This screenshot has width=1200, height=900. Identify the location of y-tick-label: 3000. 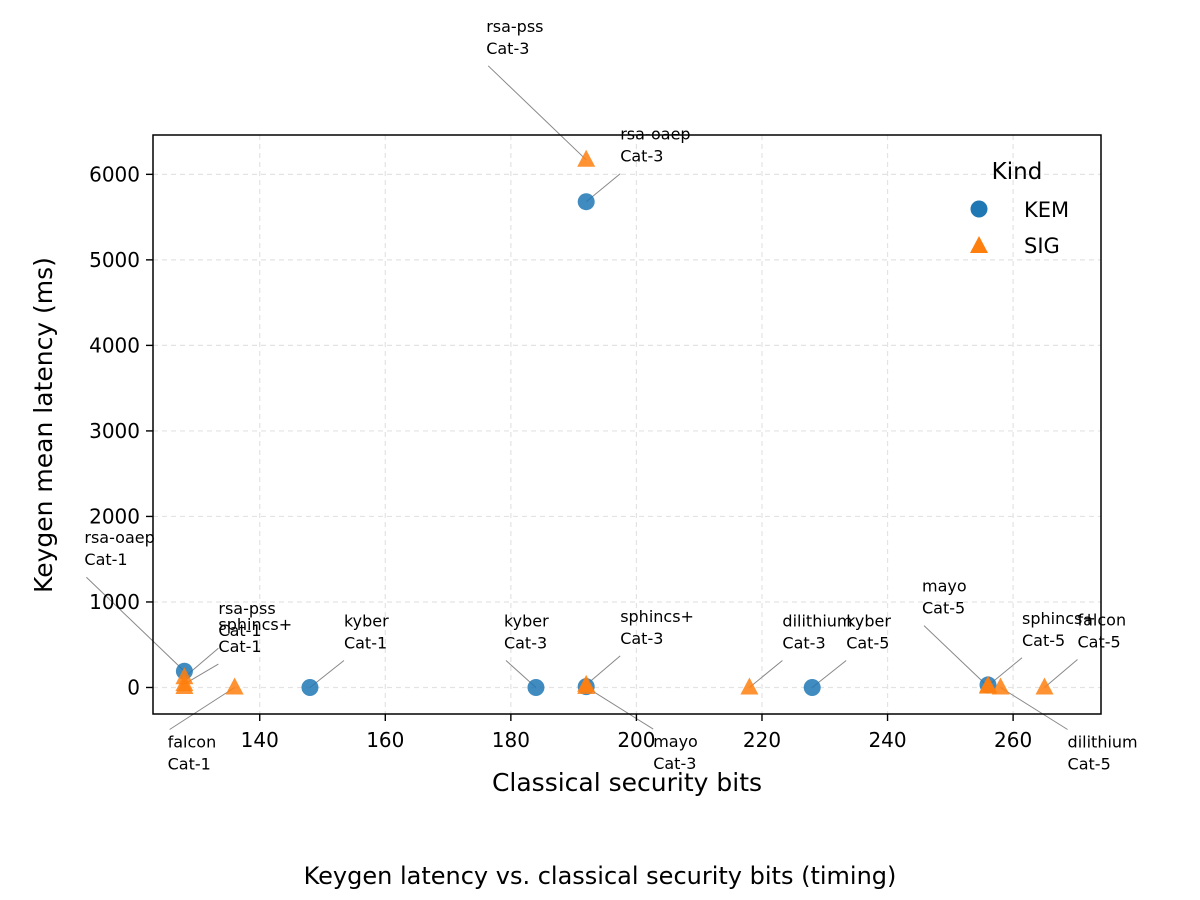
(114, 431).